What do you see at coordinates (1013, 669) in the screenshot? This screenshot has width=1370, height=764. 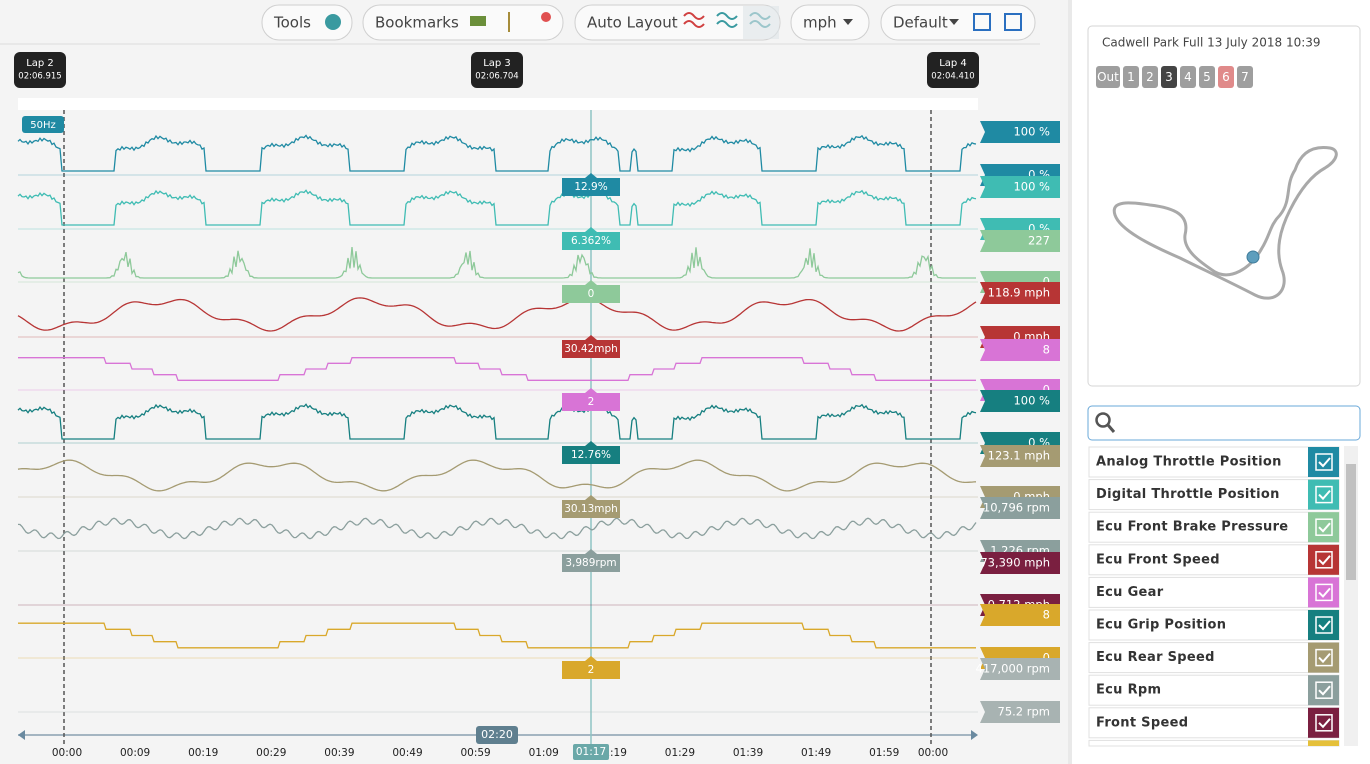 I see `scale-label: 417,000 rpm` at bounding box center [1013, 669].